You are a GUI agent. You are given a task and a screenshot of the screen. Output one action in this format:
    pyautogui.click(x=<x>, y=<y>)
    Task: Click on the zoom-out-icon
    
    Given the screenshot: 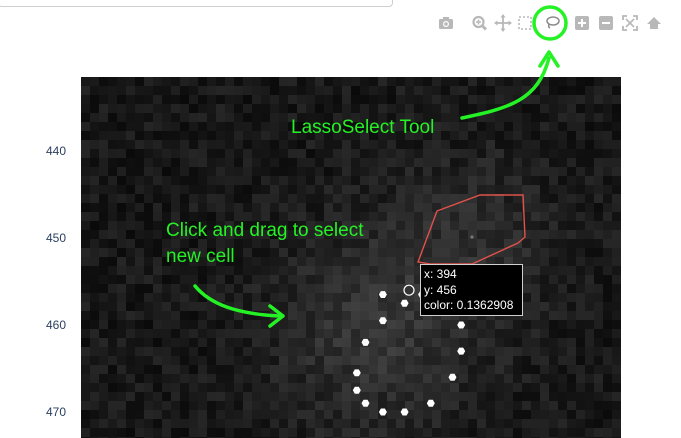 What is the action you would take?
    pyautogui.click(x=606, y=23)
    